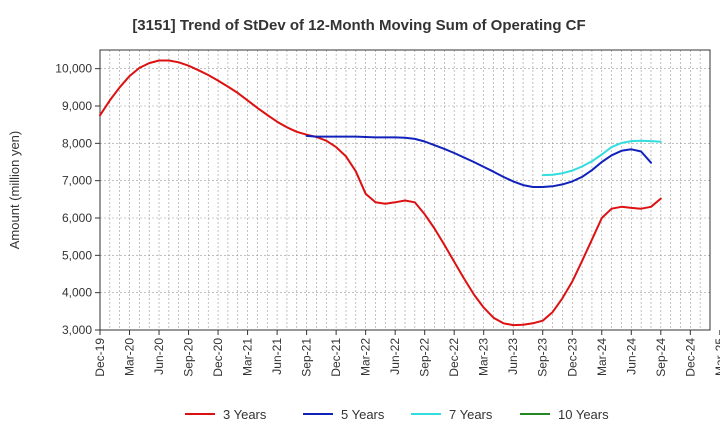 Image resolution: width=720 pixels, height=440 pixels. Describe the element at coordinates (73, 69) in the screenshot. I see `y-tick-label: 10,000` at that location.